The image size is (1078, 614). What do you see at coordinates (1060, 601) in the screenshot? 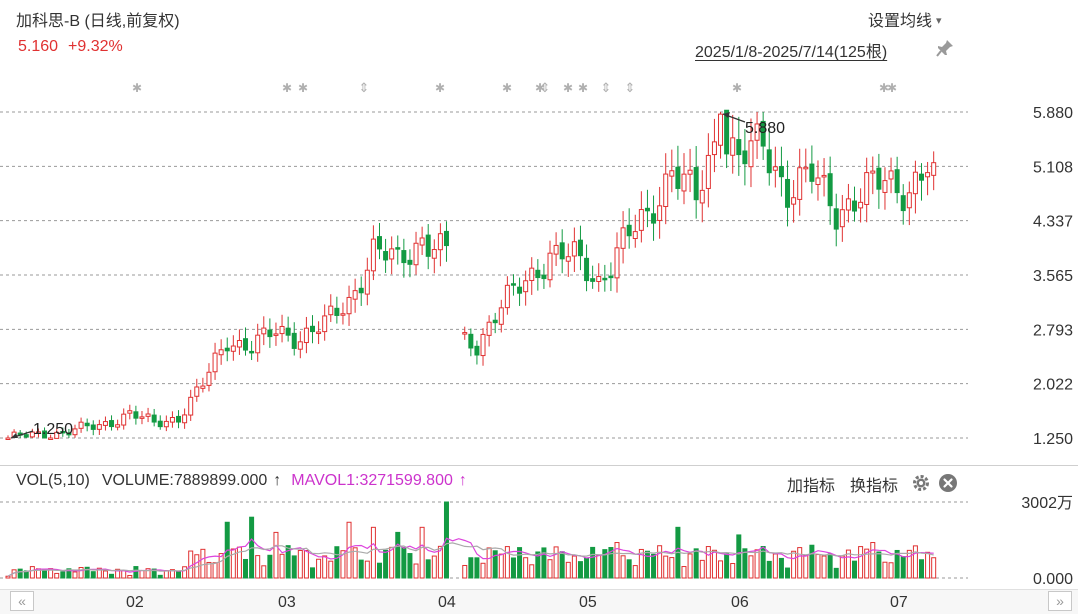
I see `double-chevron-right-icon: »` at bounding box center [1060, 601].